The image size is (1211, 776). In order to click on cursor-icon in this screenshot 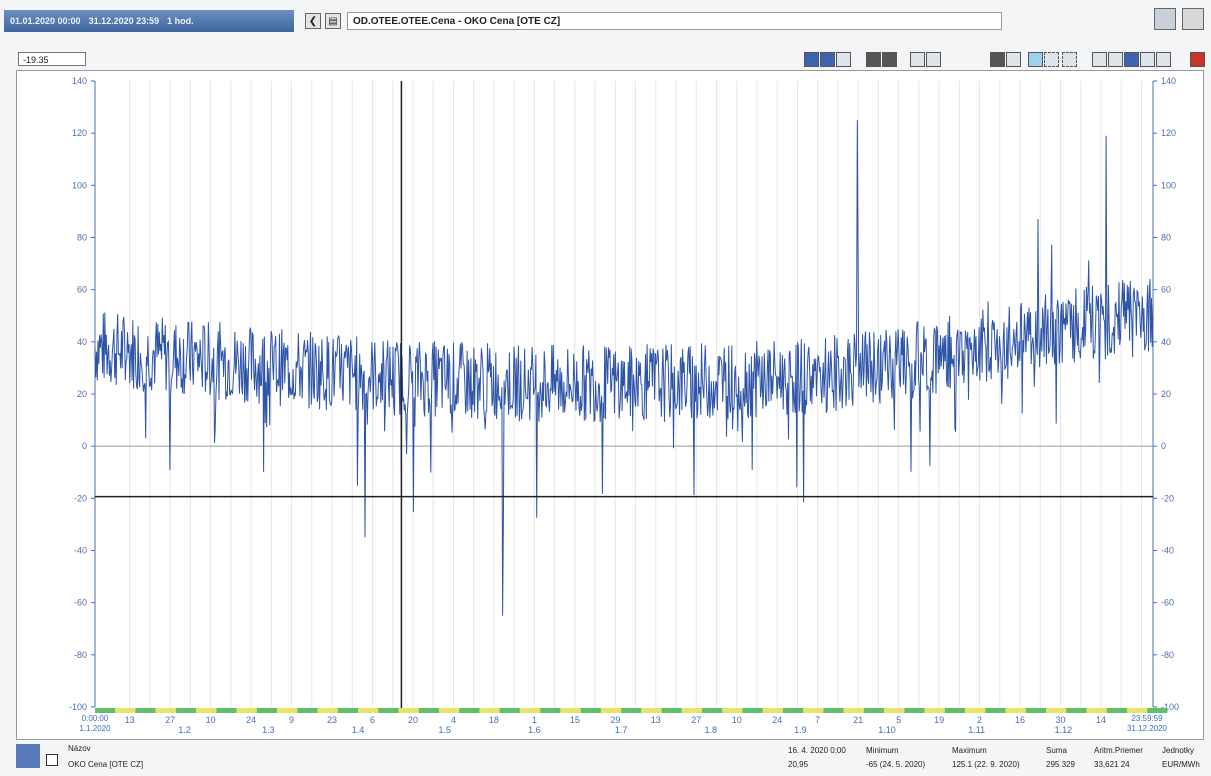, I will do `click(1013, 59)`.